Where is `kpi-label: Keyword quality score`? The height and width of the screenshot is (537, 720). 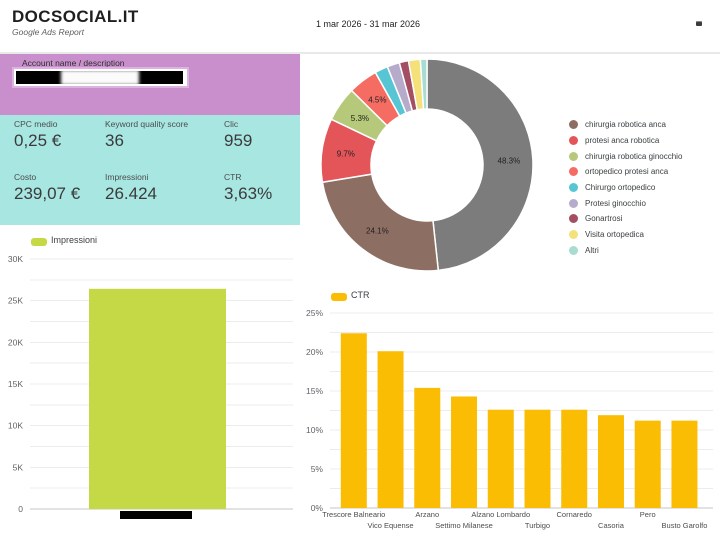
kpi-label: Keyword quality score is located at coordinates (147, 124).